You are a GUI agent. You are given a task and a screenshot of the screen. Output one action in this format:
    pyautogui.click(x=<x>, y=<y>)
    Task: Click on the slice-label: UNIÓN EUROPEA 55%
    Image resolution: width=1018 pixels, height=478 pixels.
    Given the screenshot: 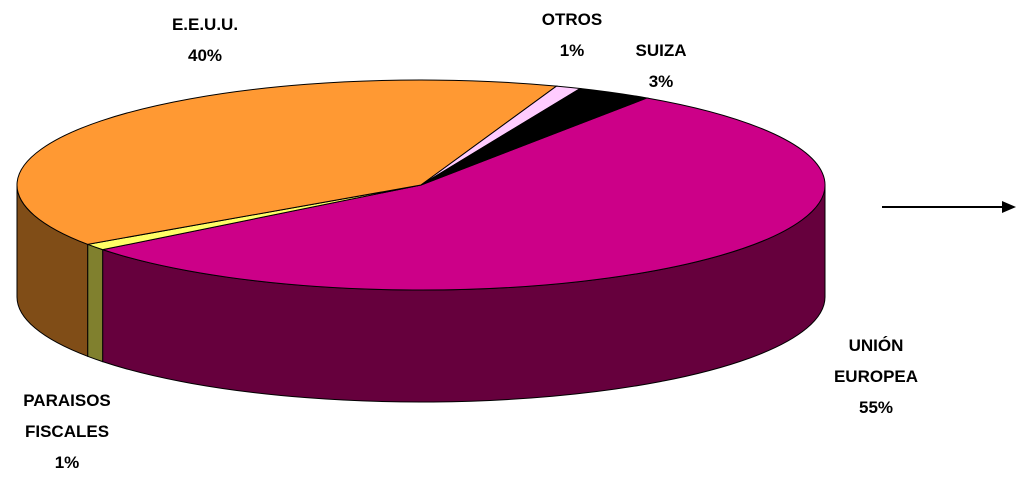 What is the action you would take?
    pyautogui.click(x=876, y=376)
    